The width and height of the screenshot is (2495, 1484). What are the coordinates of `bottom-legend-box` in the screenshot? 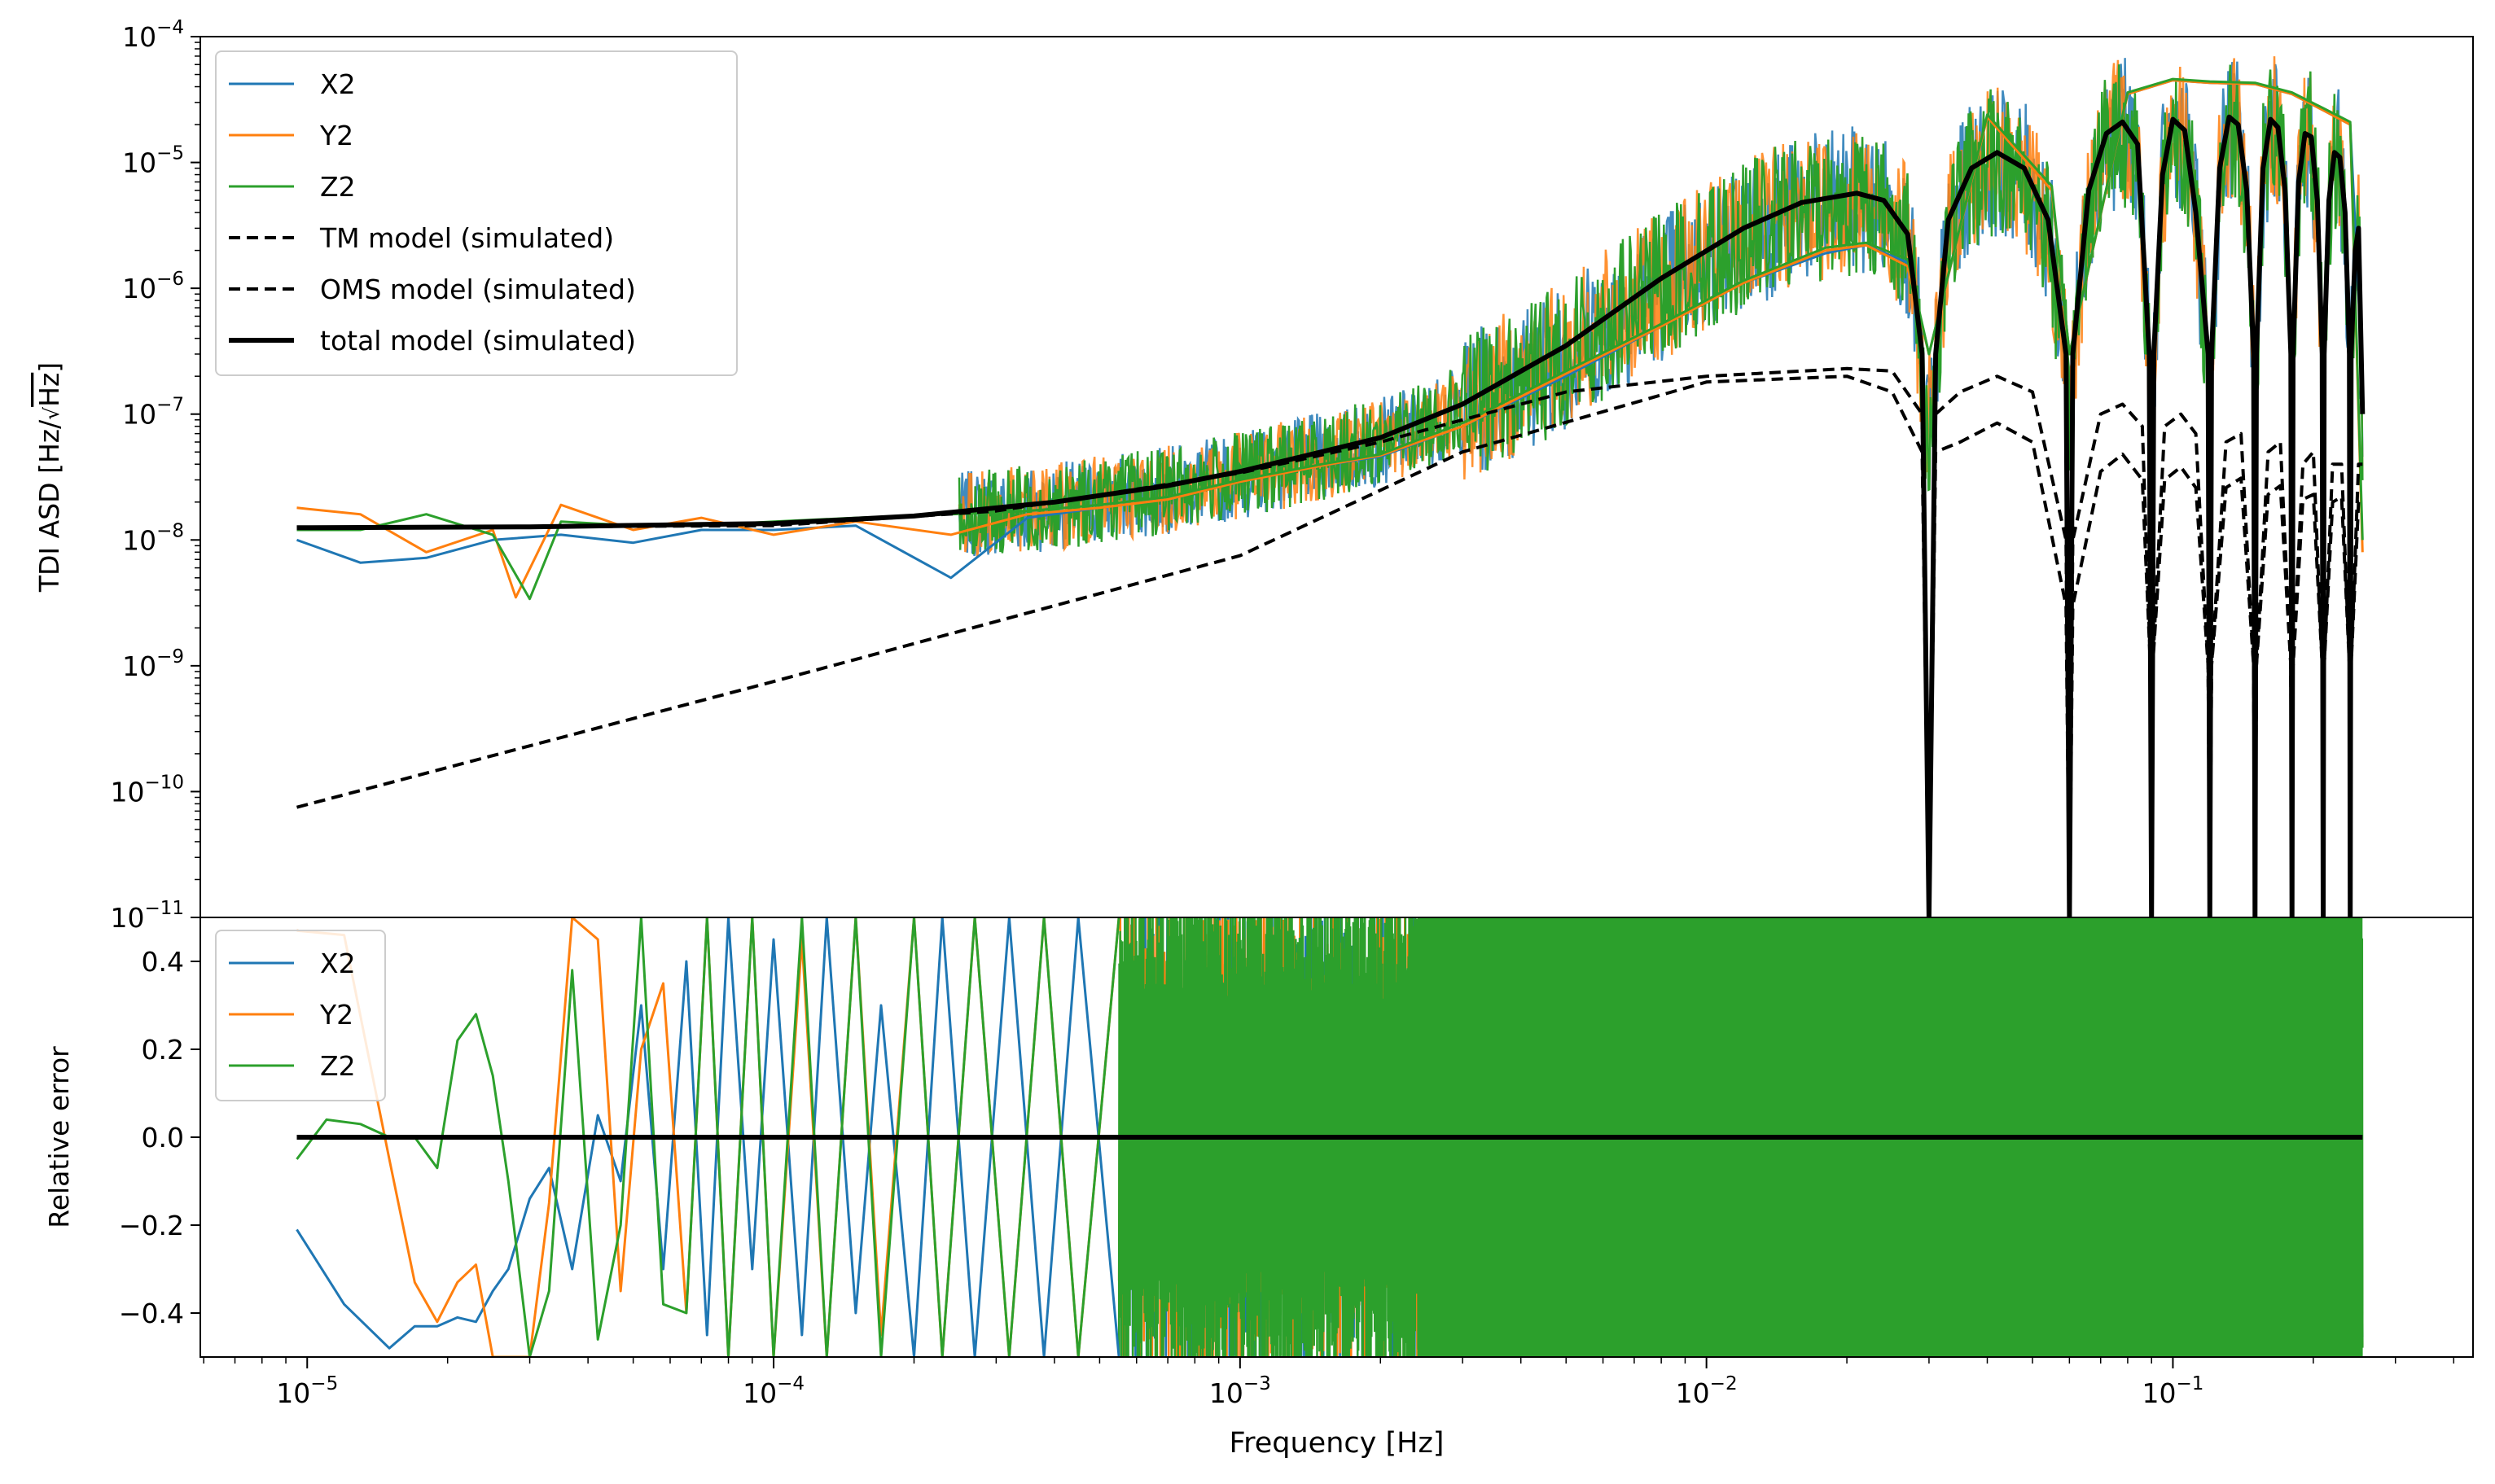 It's located at (300, 1015).